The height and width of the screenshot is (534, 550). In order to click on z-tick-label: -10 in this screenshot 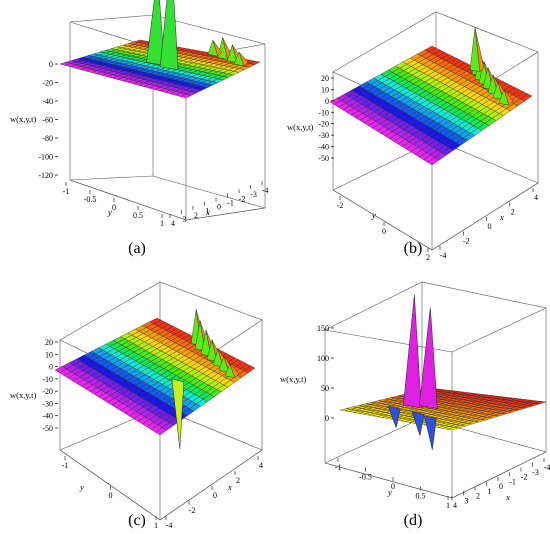, I will do `click(47, 379)`.